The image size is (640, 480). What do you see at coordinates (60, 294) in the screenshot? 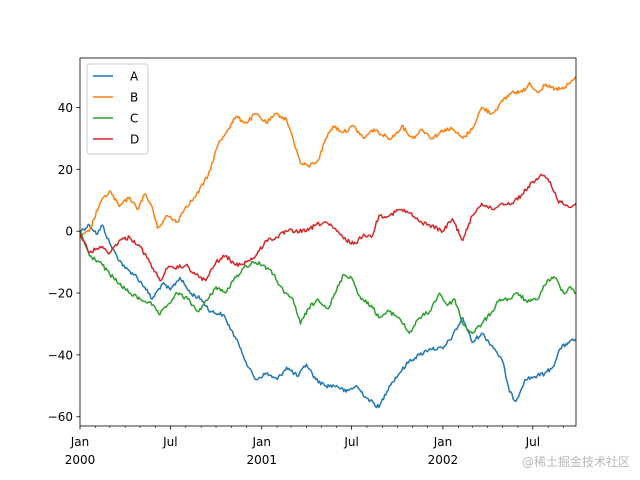
I see `y-tick-label: −20` at bounding box center [60, 294].